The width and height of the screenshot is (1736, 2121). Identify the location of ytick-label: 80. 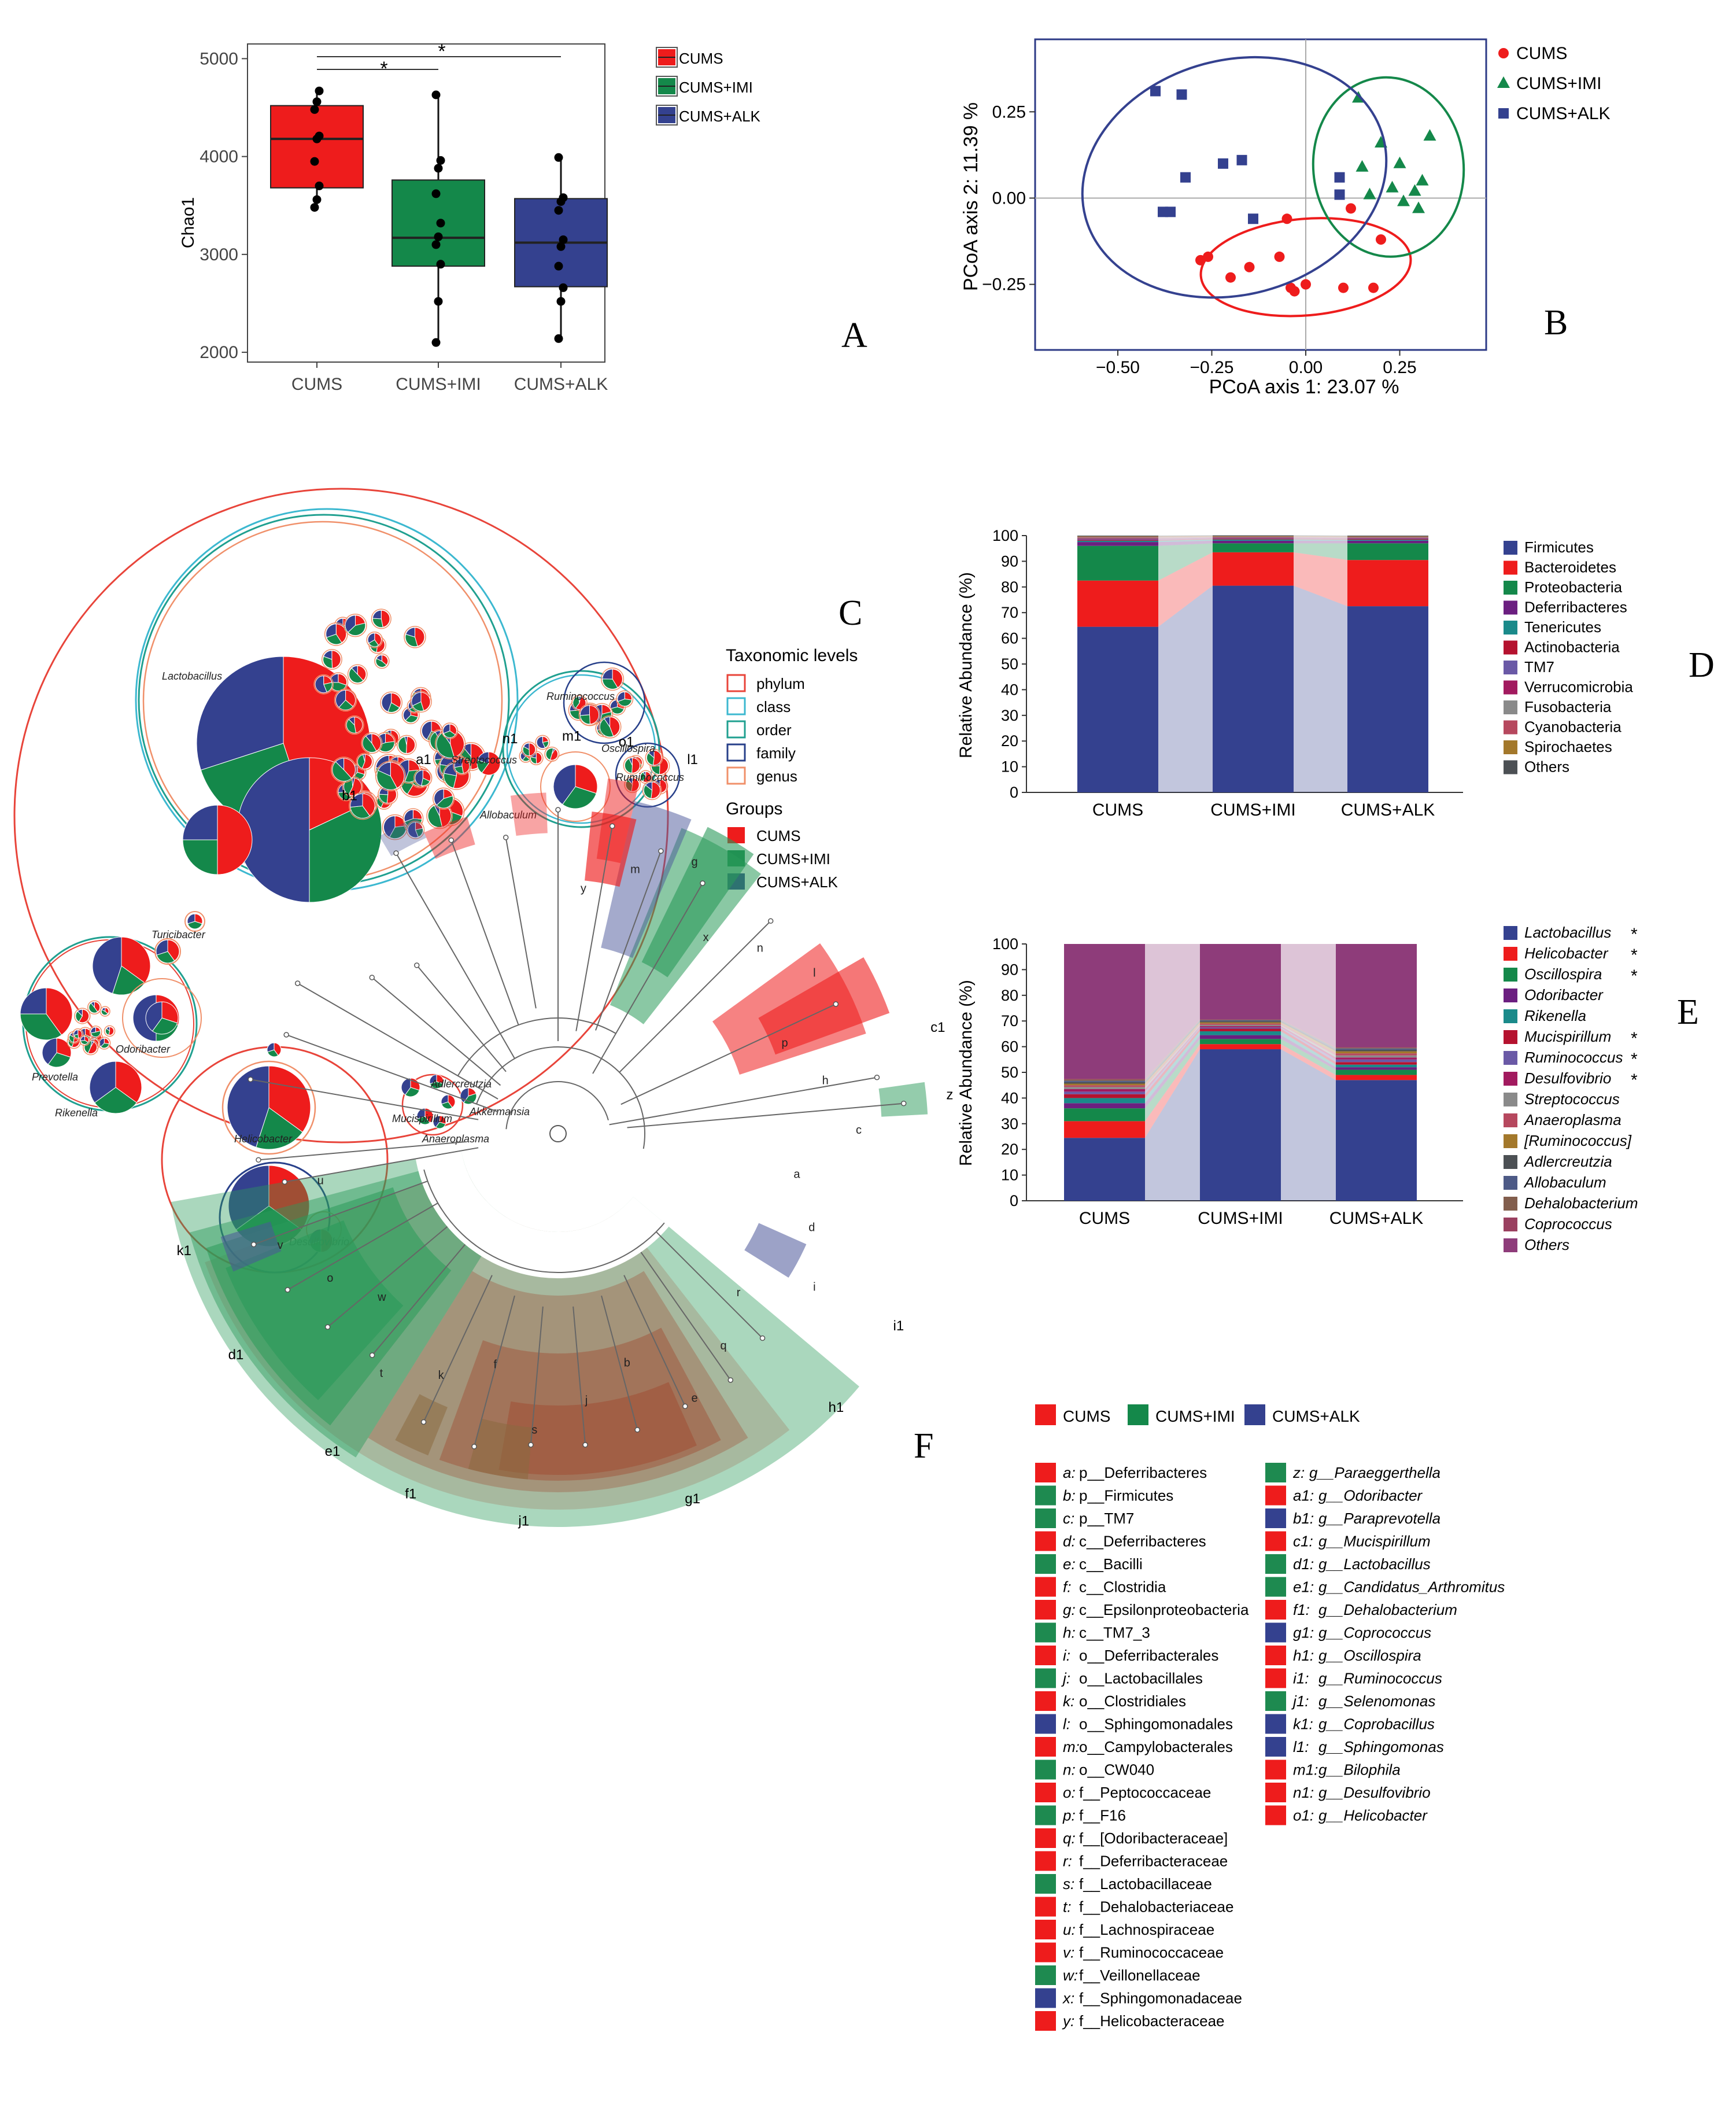
(1009, 587).